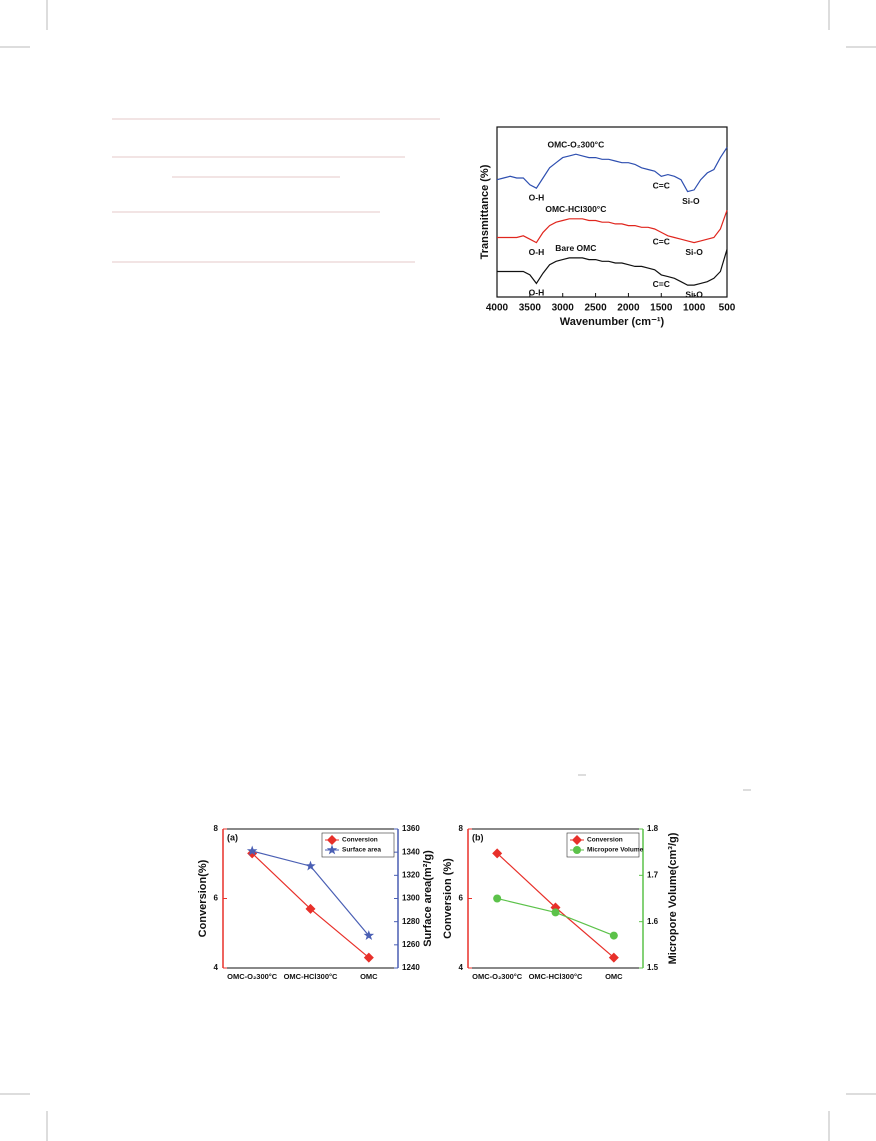  Describe the element at coordinates (661, 308) in the screenshot. I see `x-tick-label: 1500` at that location.